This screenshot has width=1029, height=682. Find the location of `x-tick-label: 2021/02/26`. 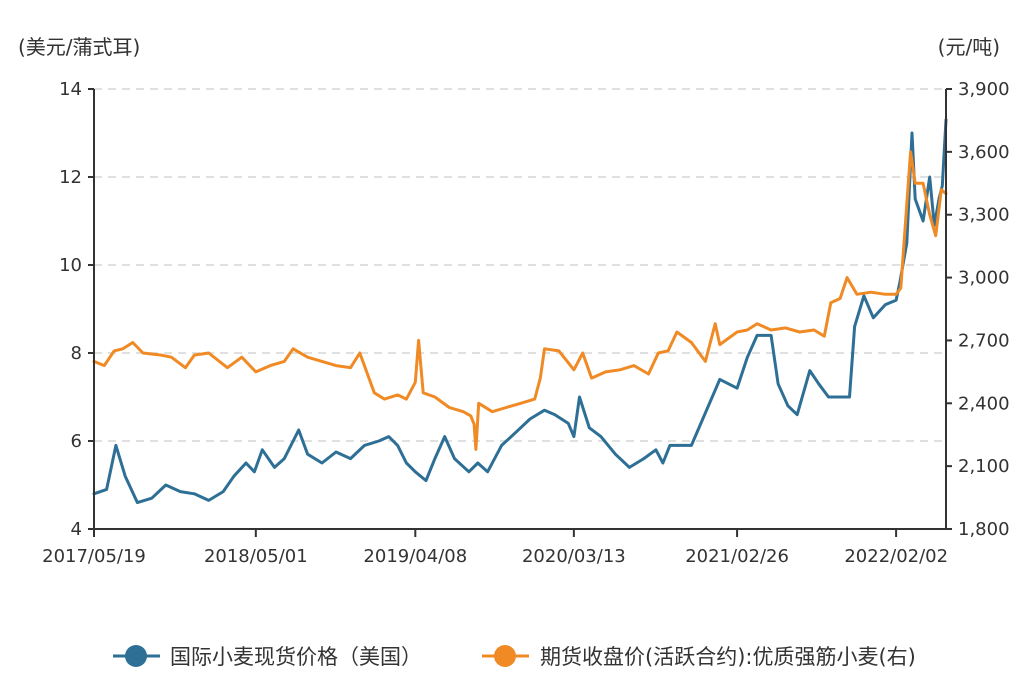

x-tick-label: 2021/02/26 is located at coordinates (737, 556).